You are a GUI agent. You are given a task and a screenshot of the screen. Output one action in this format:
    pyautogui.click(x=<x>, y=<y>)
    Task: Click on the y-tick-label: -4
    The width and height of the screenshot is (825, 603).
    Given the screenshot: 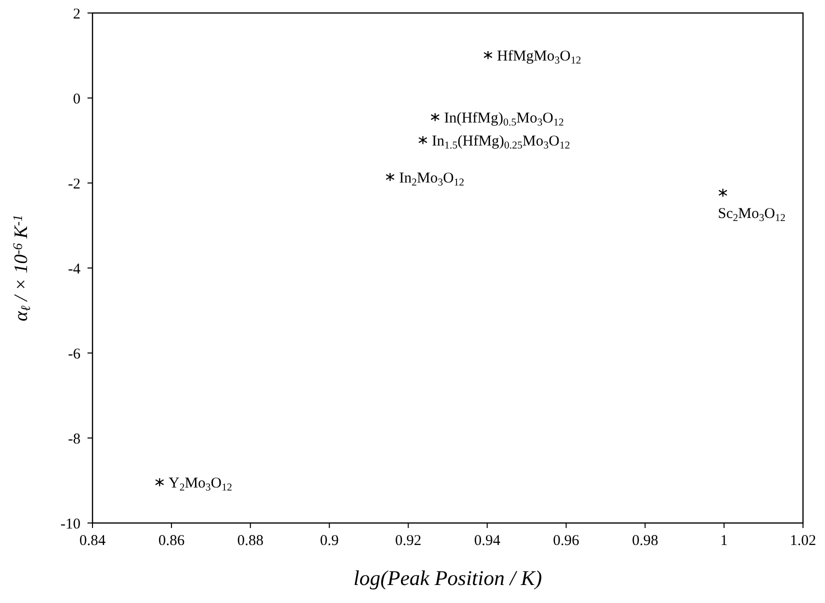 What is the action you would take?
    pyautogui.click(x=74, y=269)
    